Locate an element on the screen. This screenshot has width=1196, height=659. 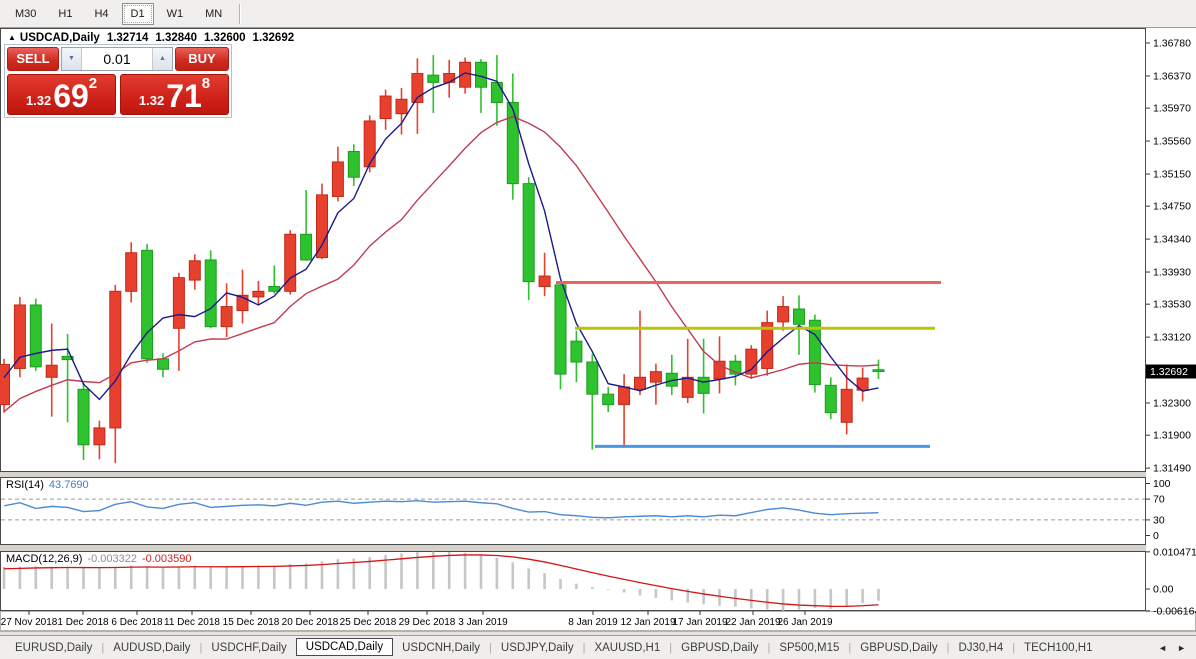
price-tick-label: 1.35560 is located at coordinates (1172, 142).